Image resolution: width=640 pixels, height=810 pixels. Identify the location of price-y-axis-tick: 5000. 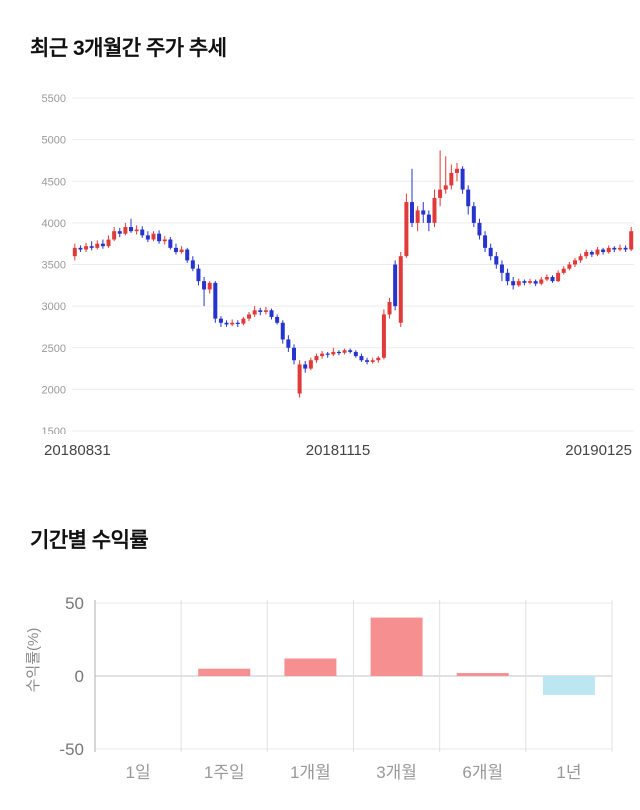
(54, 141).